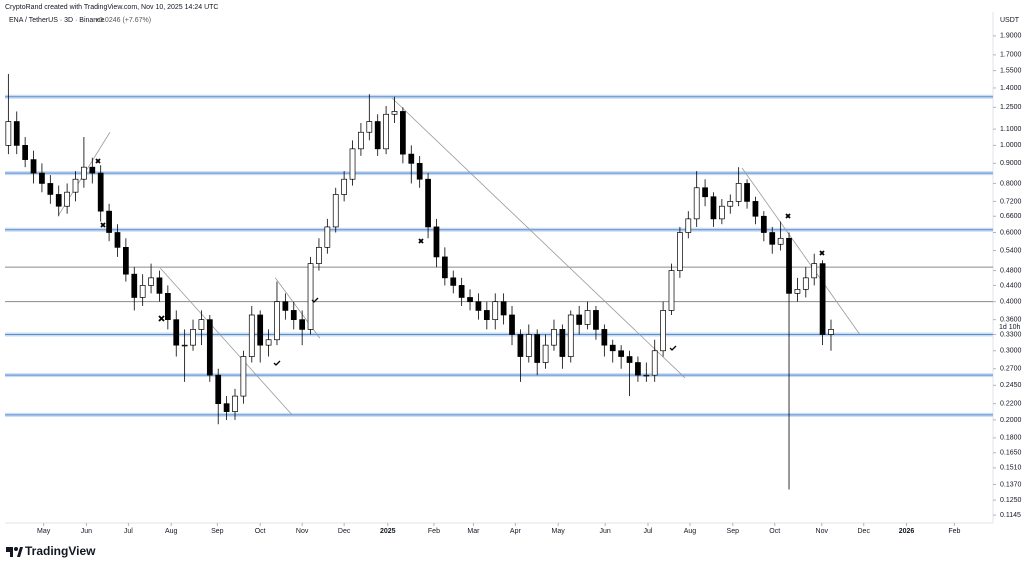  What do you see at coordinates (1011, 36) in the screenshot?
I see `y-tick-label: 1.9000` at bounding box center [1011, 36].